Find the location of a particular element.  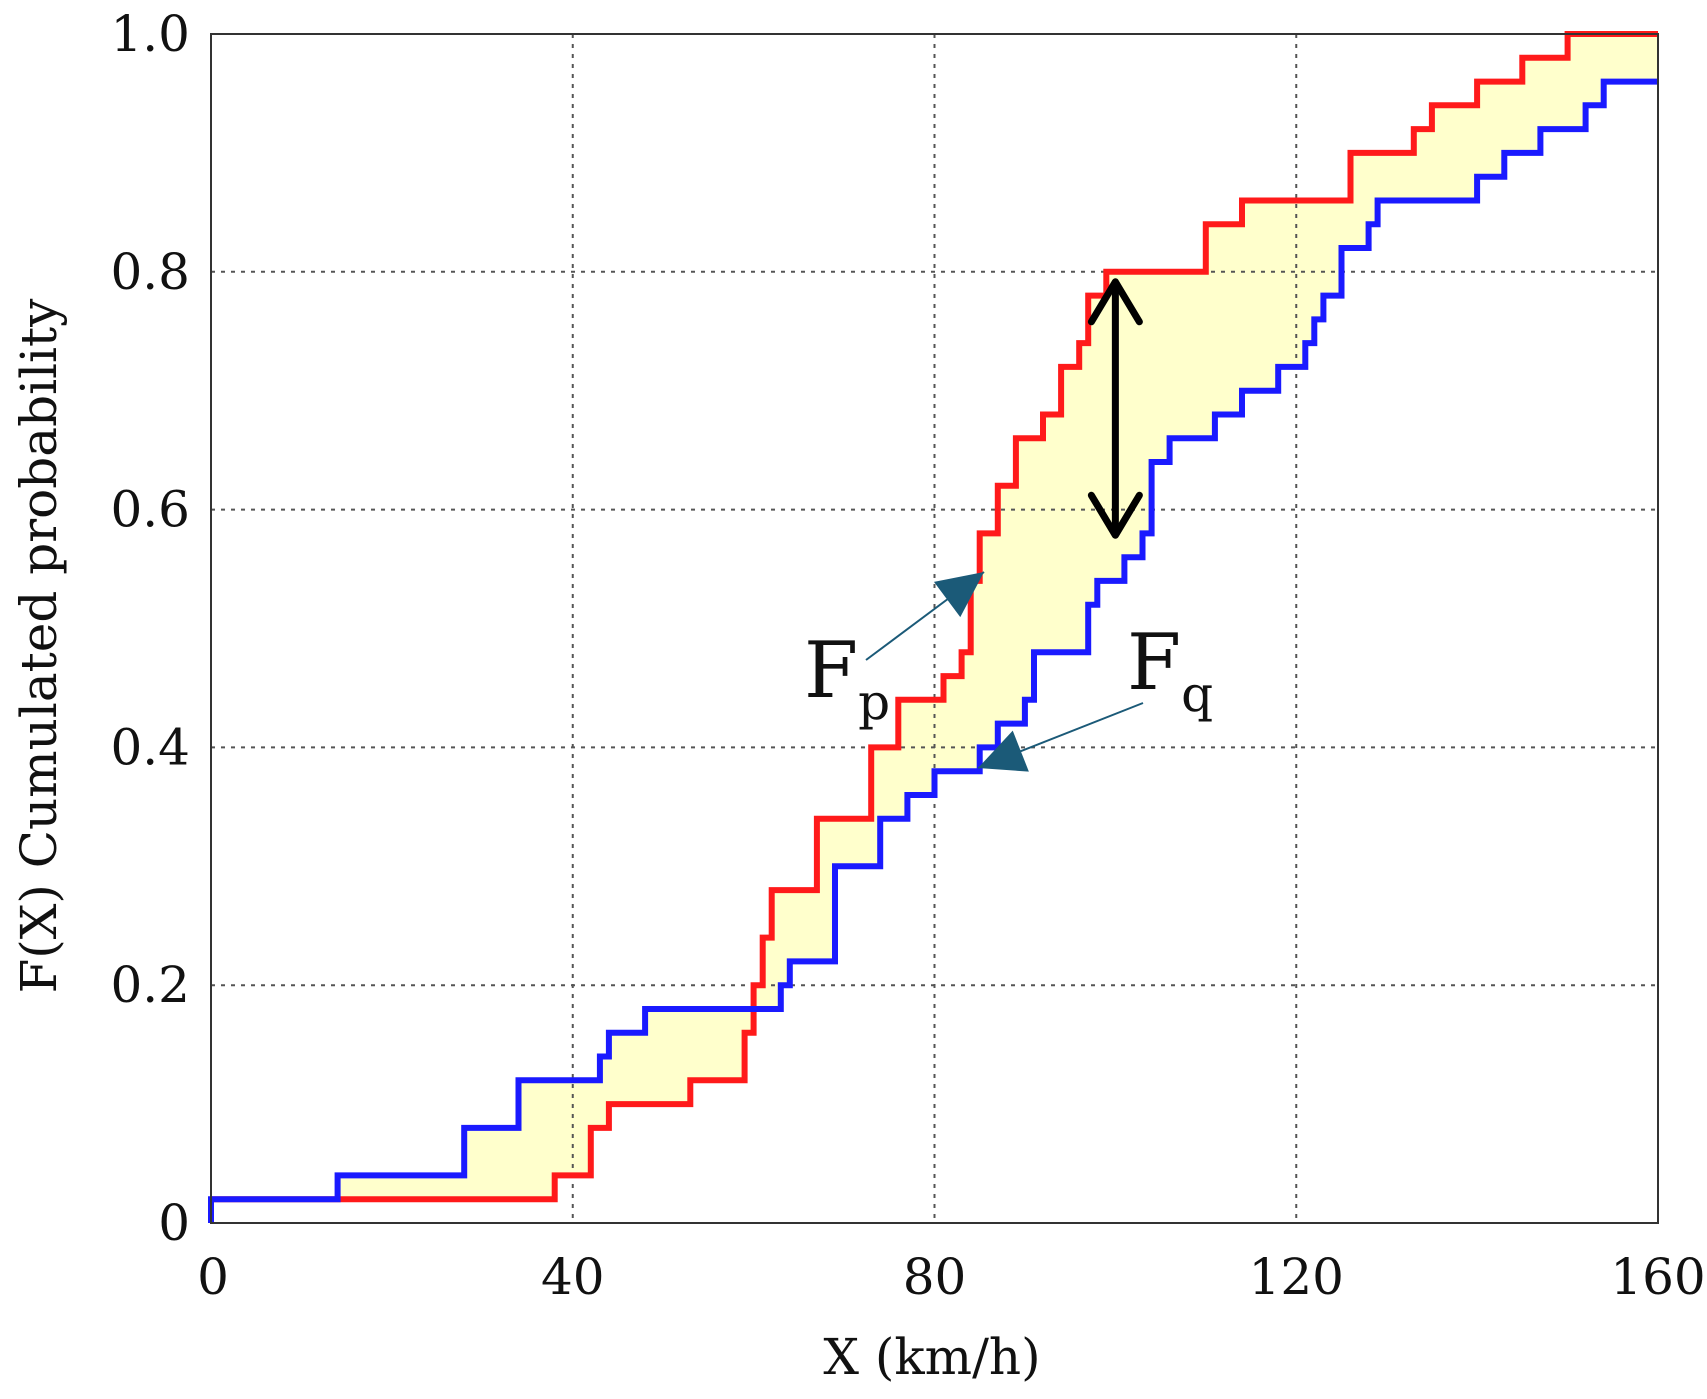

x-axis-label: X (km/h) is located at coordinates (931, 1357).